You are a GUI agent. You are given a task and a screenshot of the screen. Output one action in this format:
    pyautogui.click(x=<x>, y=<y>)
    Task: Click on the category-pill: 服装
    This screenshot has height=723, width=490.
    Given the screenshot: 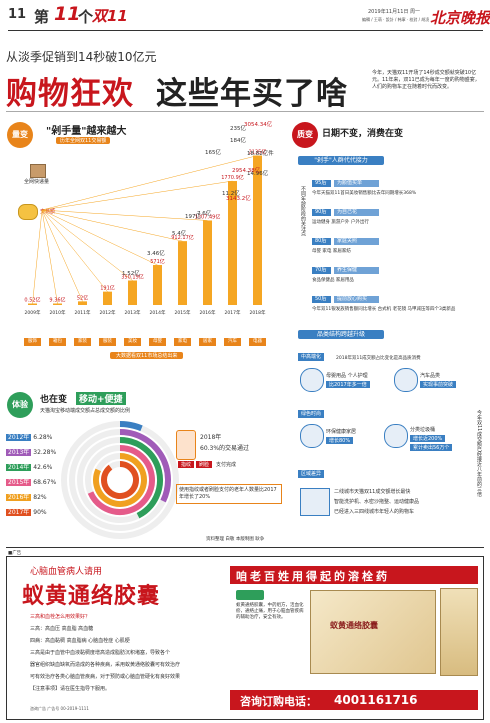 What is the action you would take?
    pyautogui.click(x=107, y=342)
    